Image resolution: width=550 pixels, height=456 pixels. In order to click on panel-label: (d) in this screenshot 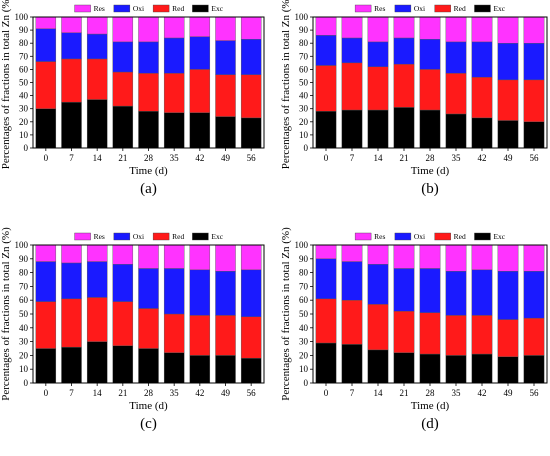, I will do `click(430, 424)`.